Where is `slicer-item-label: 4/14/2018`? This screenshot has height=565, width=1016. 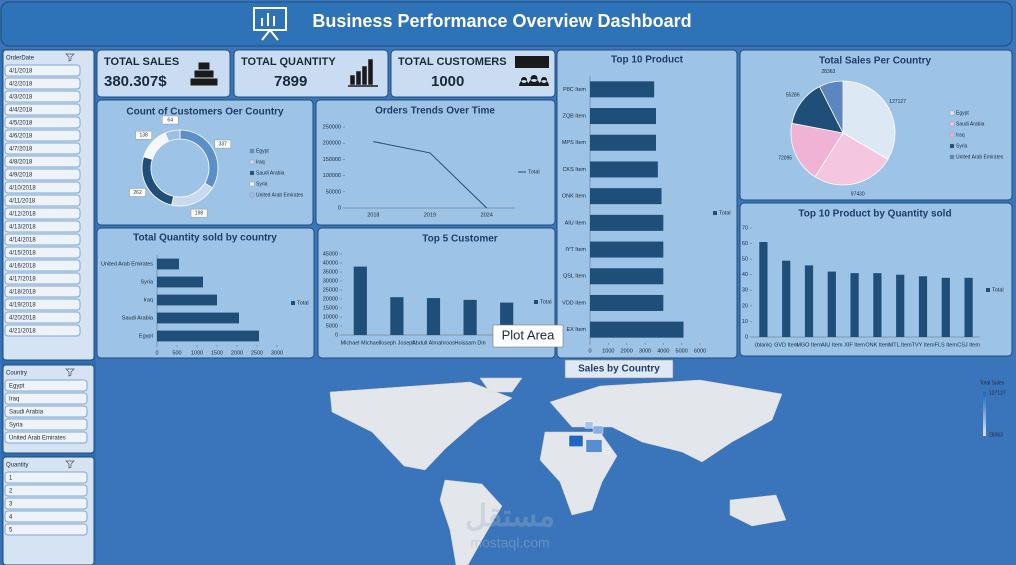
slicer-item-label: 4/14/2018 is located at coordinates (22, 241).